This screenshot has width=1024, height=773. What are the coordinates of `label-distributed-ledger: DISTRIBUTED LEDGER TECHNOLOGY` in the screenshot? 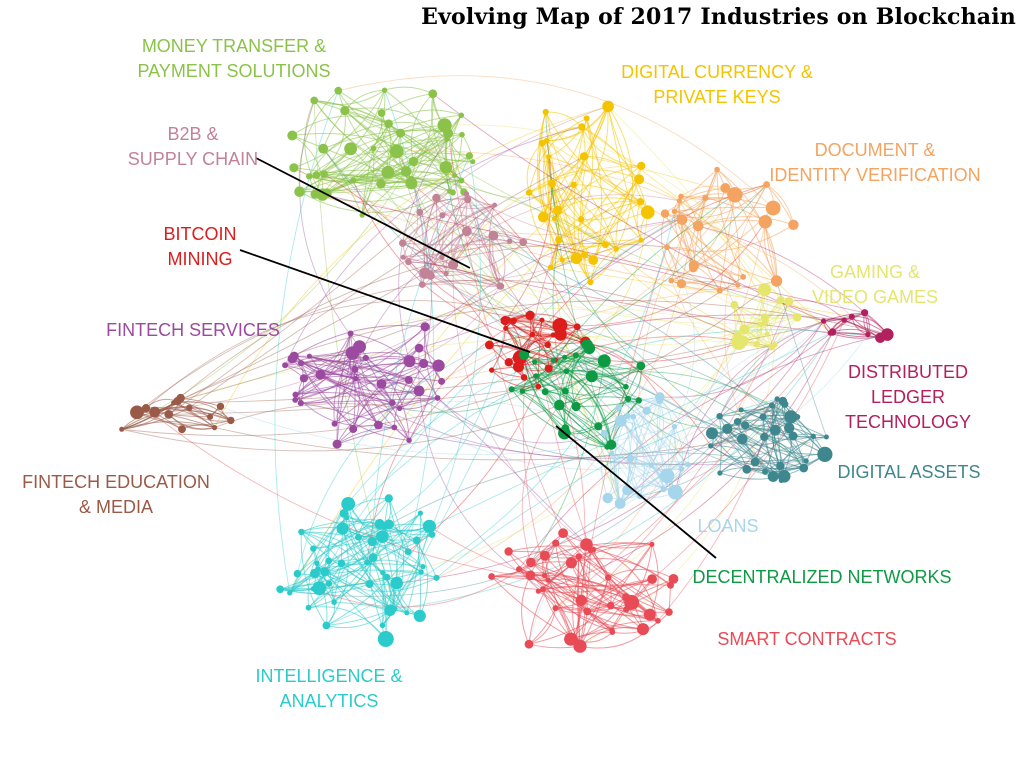 It's located at (908, 397).